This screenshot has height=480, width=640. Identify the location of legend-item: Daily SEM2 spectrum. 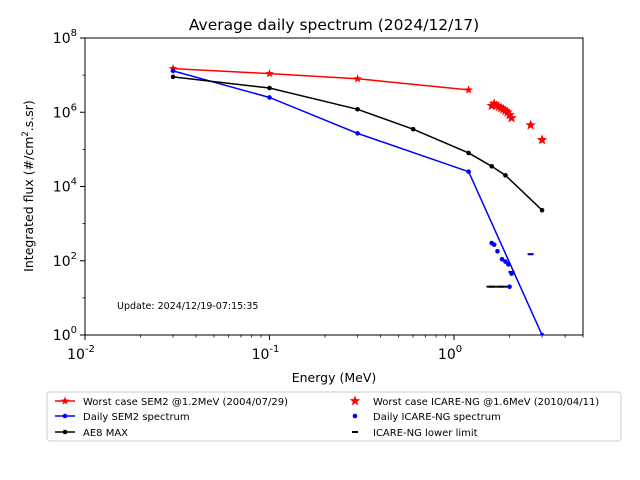
(122, 417).